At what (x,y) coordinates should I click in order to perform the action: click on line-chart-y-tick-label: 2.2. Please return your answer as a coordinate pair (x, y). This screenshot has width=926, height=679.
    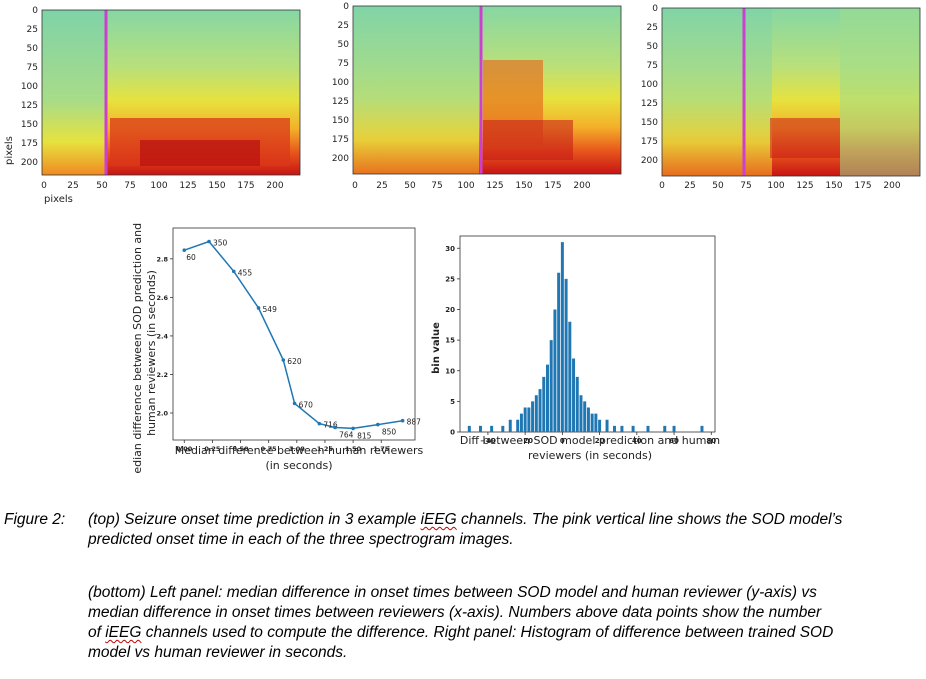
    Looking at the image, I should click on (162, 375).